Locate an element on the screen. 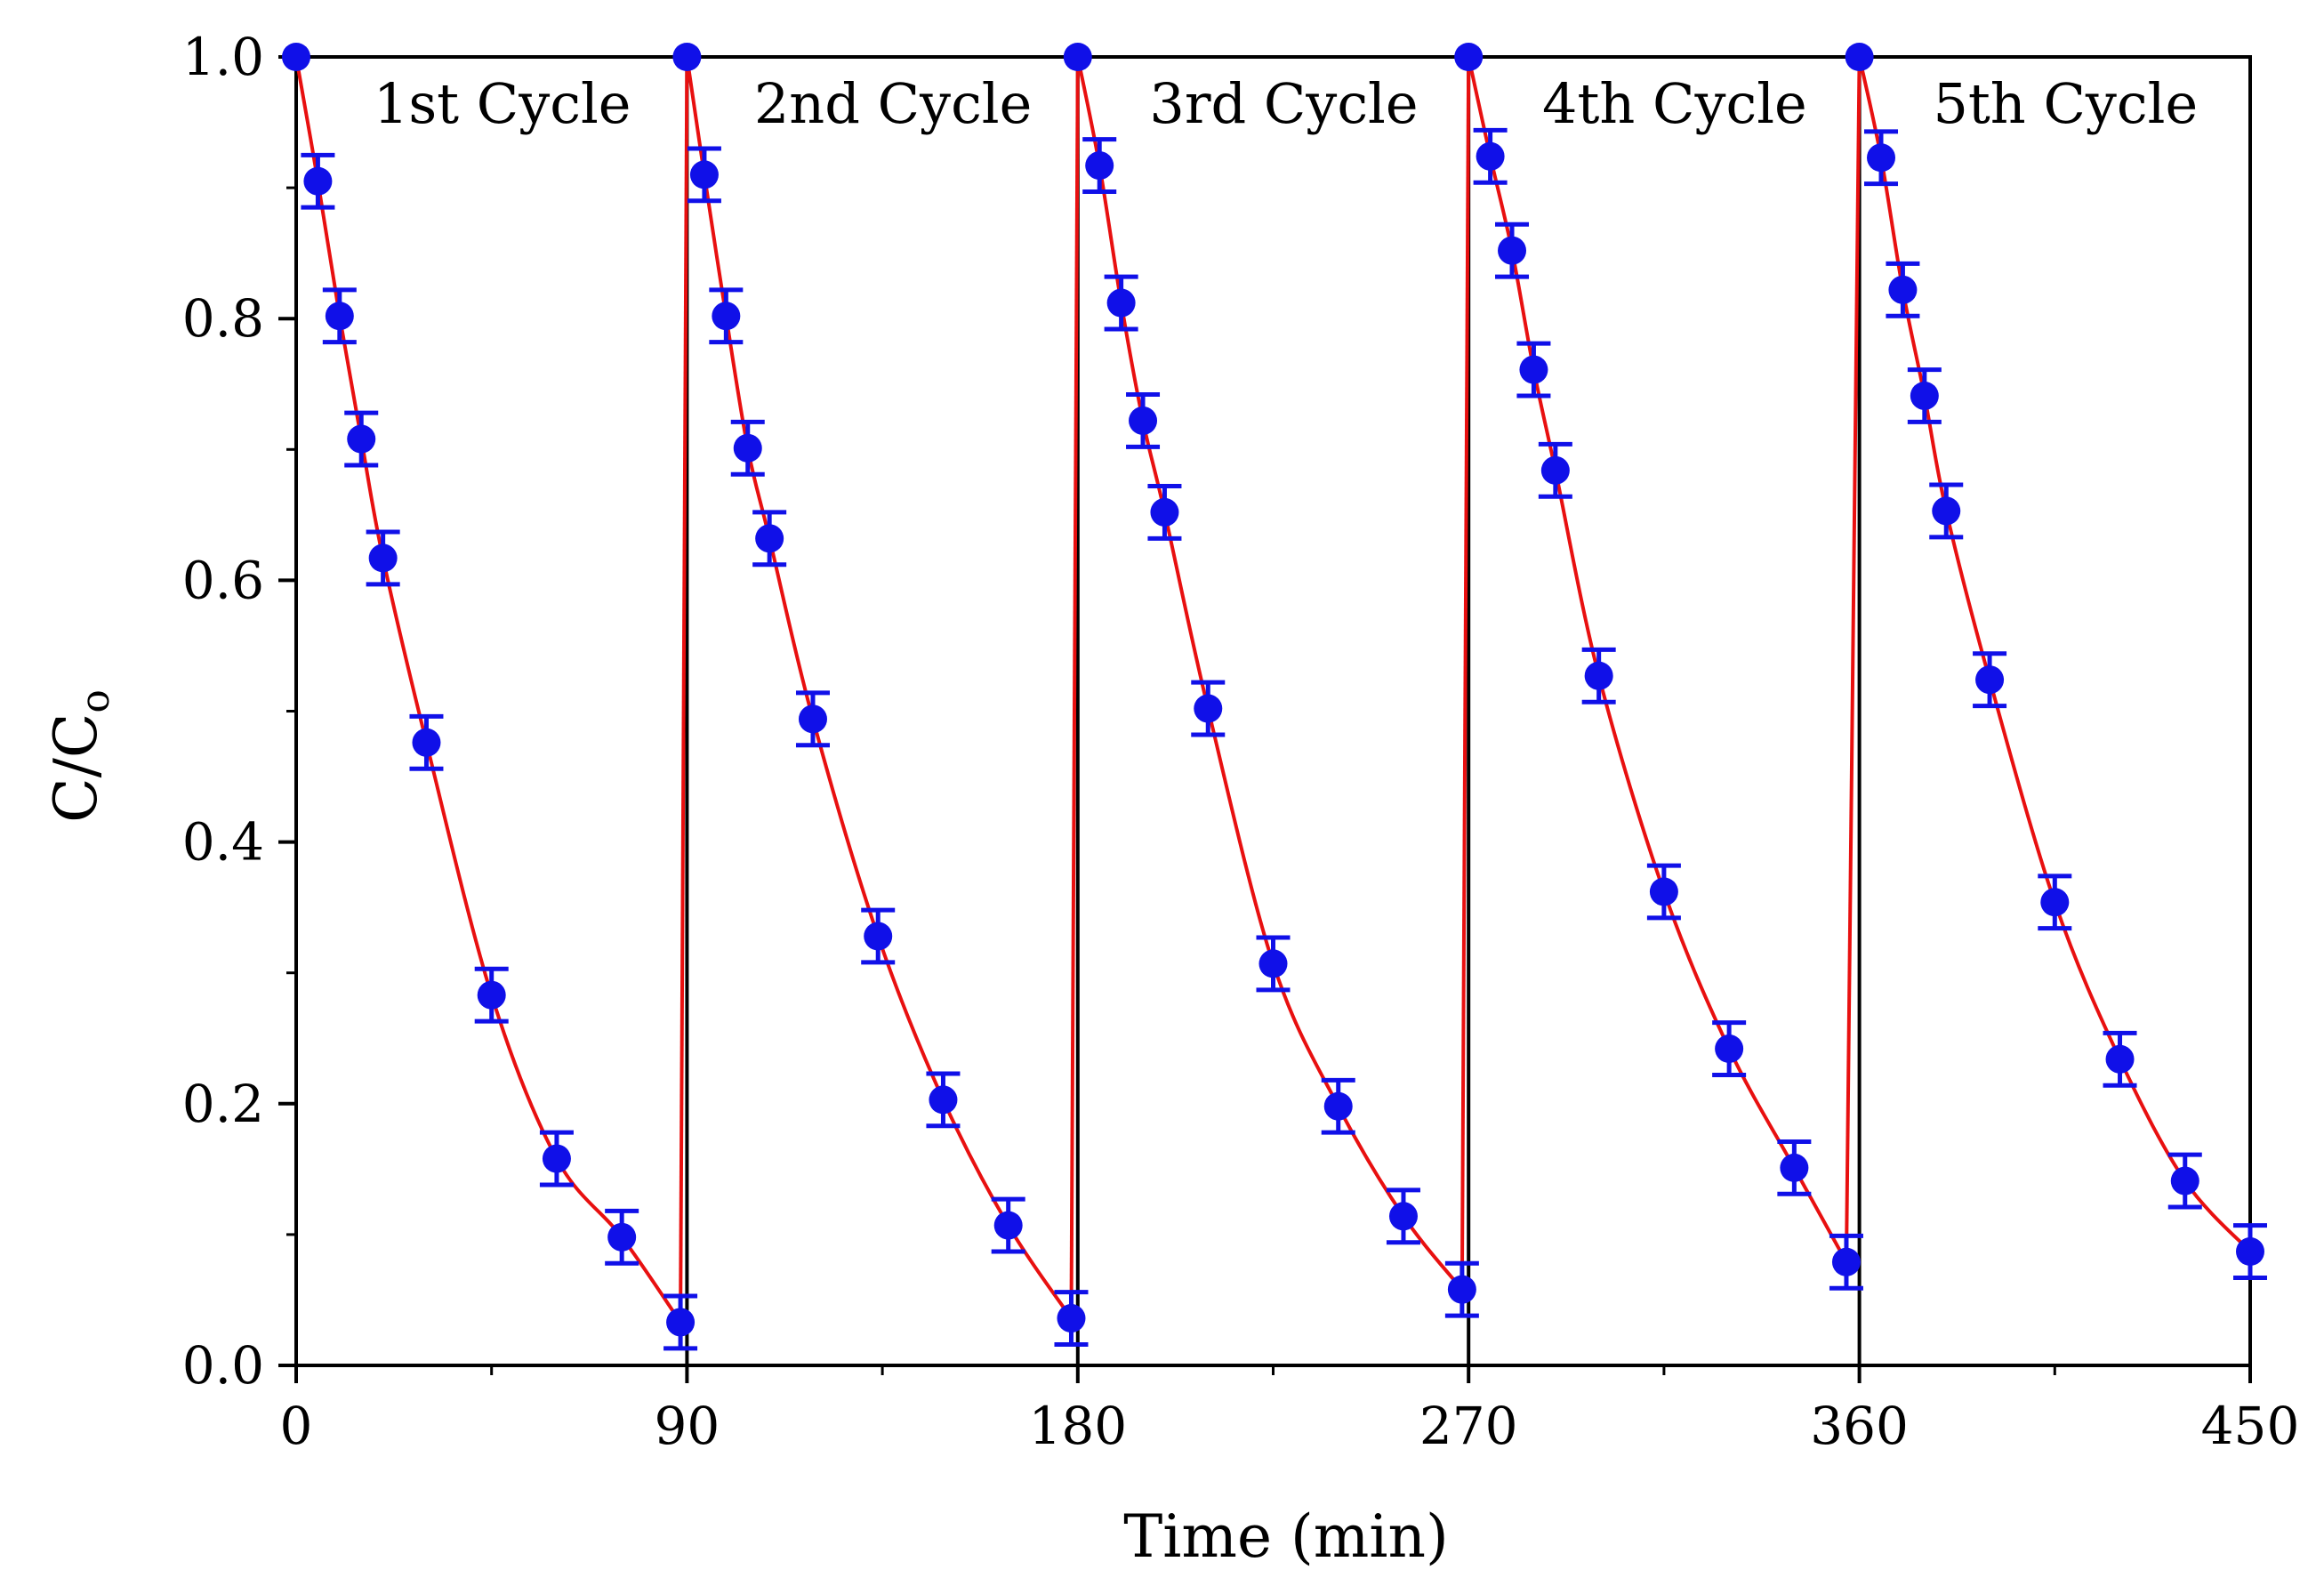  cycle-label-1: 1st Cycle is located at coordinates (502, 103).